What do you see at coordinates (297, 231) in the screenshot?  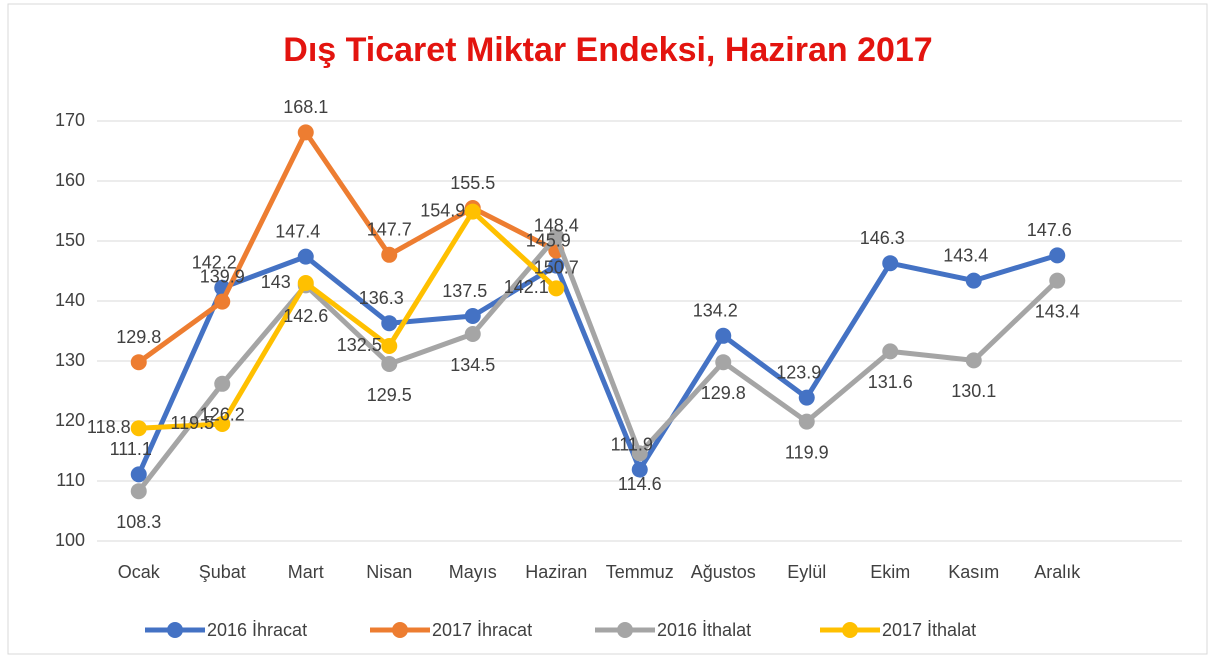 I see `data-label: 147.4` at bounding box center [297, 231].